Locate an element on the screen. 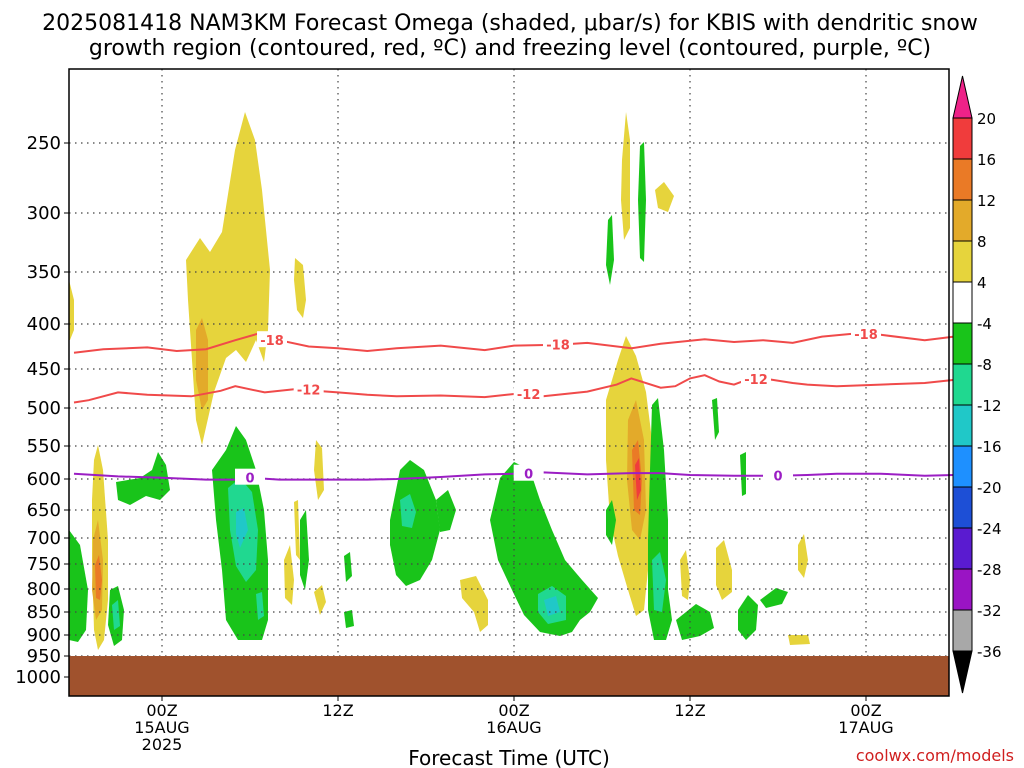  colorbar-label: 12 is located at coordinates (986, 201).